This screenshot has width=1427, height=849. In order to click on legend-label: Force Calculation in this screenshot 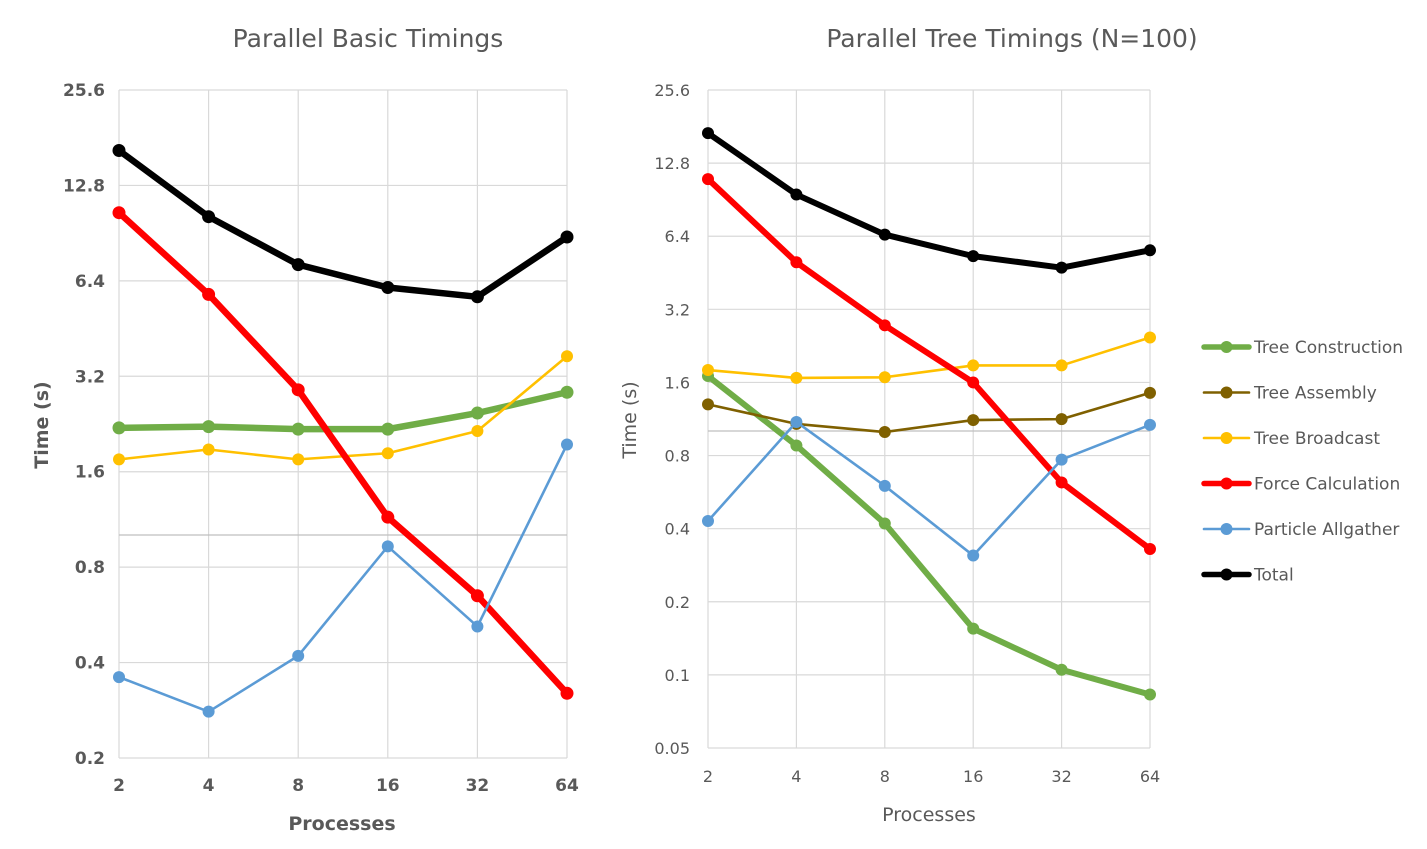, I will do `click(1327, 485)`.